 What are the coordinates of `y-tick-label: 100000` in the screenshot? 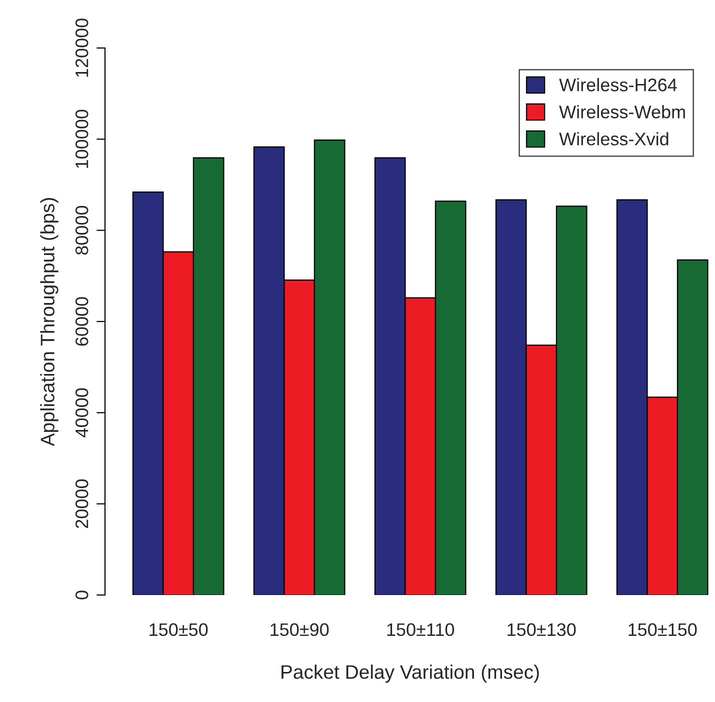 It's located at (81, 139).